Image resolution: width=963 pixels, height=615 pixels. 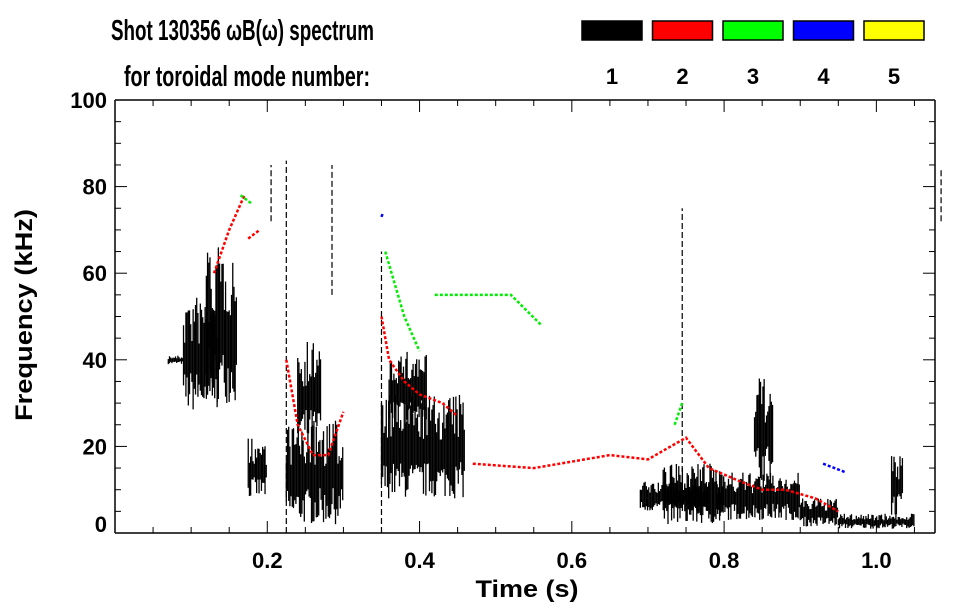 I want to click on x-axis-label: Time (s), so click(x=527, y=589).